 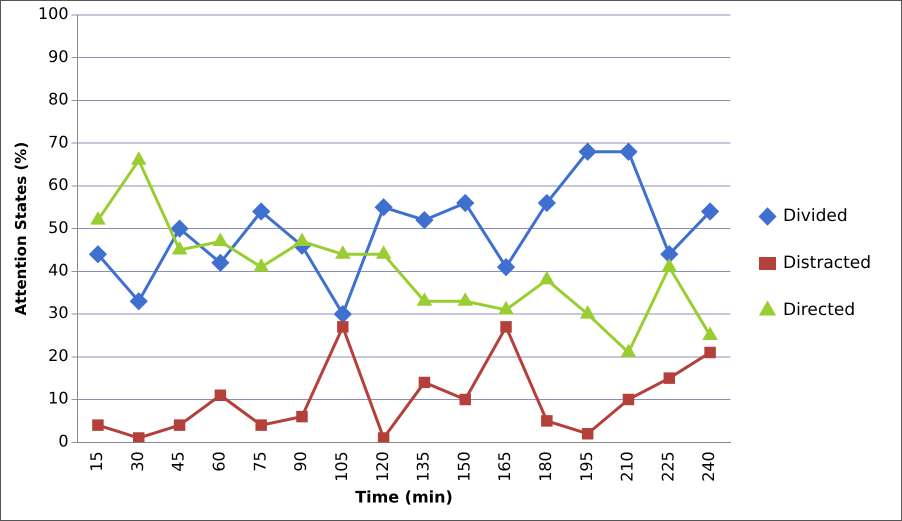 I want to click on y-tick-label: 70, so click(x=58, y=142).